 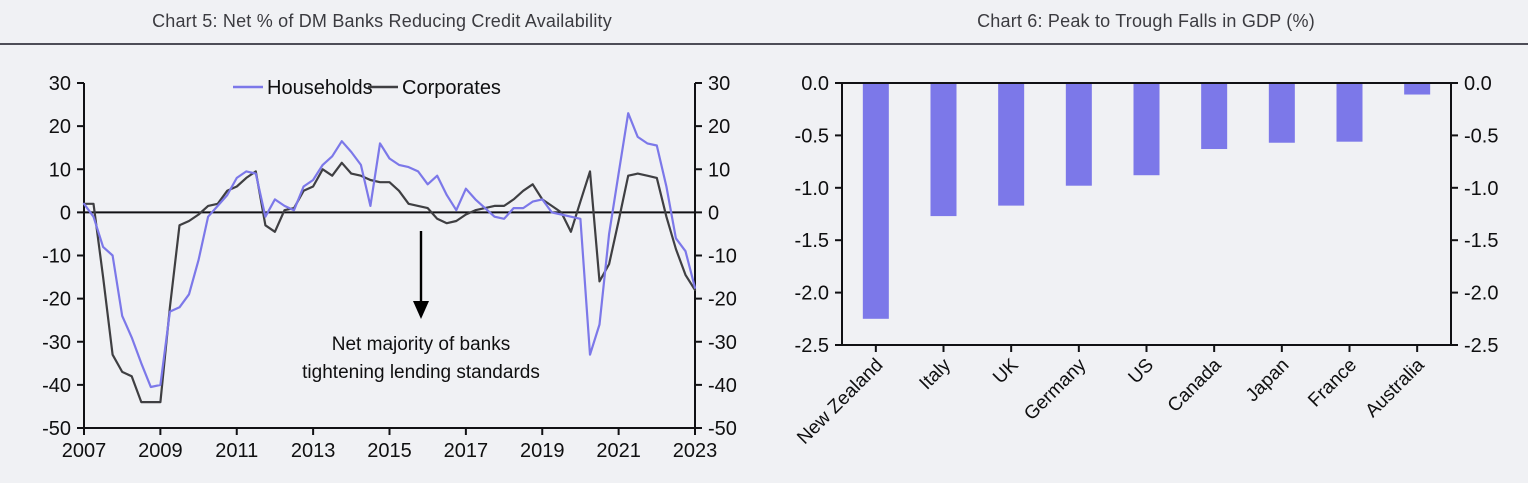 What do you see at coordinates (812, 294) in the screenshot?
I see `chart6-ytick-label-left: -2.0` at bounding box center [812, 294].